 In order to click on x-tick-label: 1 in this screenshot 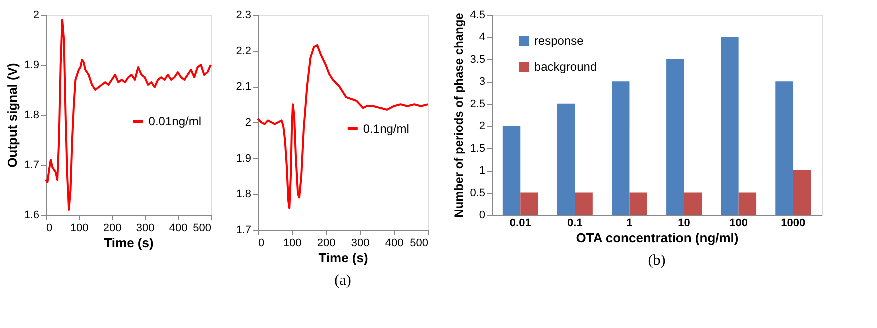, I will do `click(629, 224)`.